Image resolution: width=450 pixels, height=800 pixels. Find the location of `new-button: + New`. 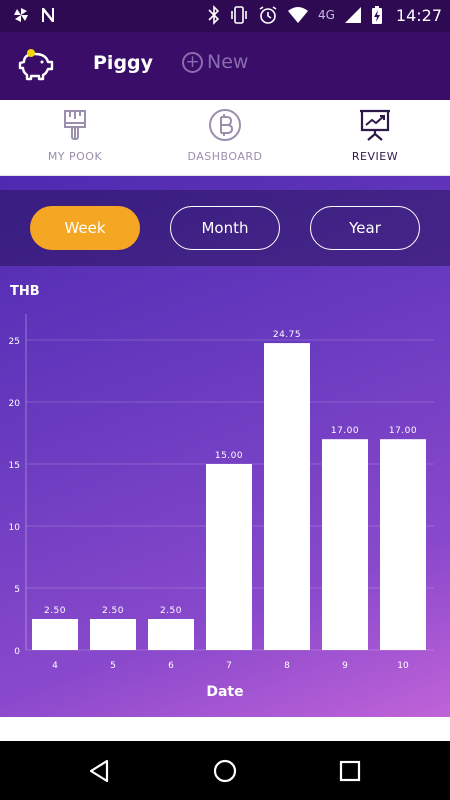

new-button: + New is located at coordinates (215, 62).